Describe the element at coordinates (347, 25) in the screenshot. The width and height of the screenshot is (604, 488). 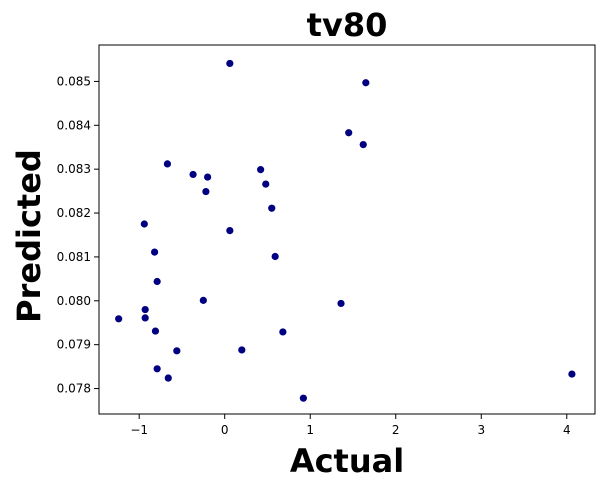
I see `chart-title: tv80` at that location.